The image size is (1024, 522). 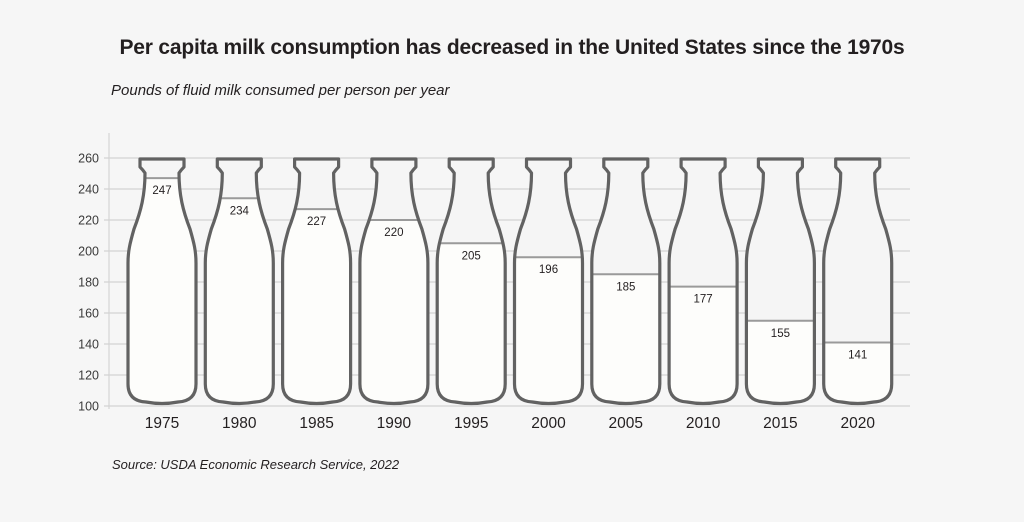 What do you see at coordinates (316, 423) in the screenshot?
I see `x-tick-label: 1985` at bounding box center [316, 423].